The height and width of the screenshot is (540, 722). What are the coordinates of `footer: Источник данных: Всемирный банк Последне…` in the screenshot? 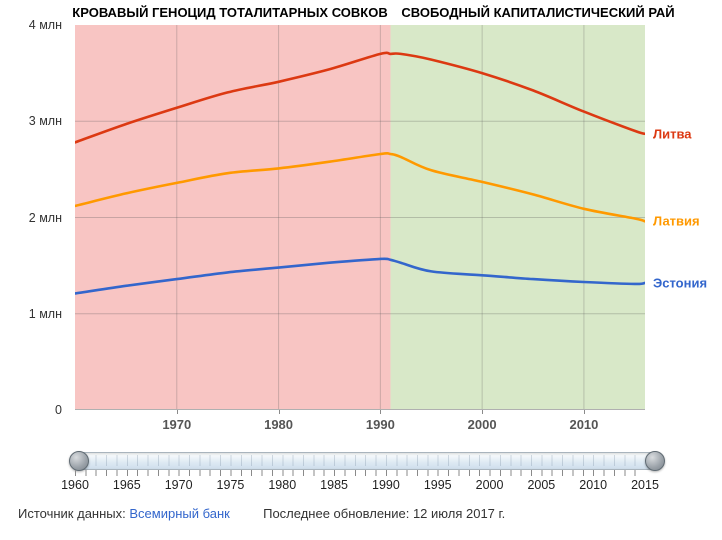 It's located at (261, 513).